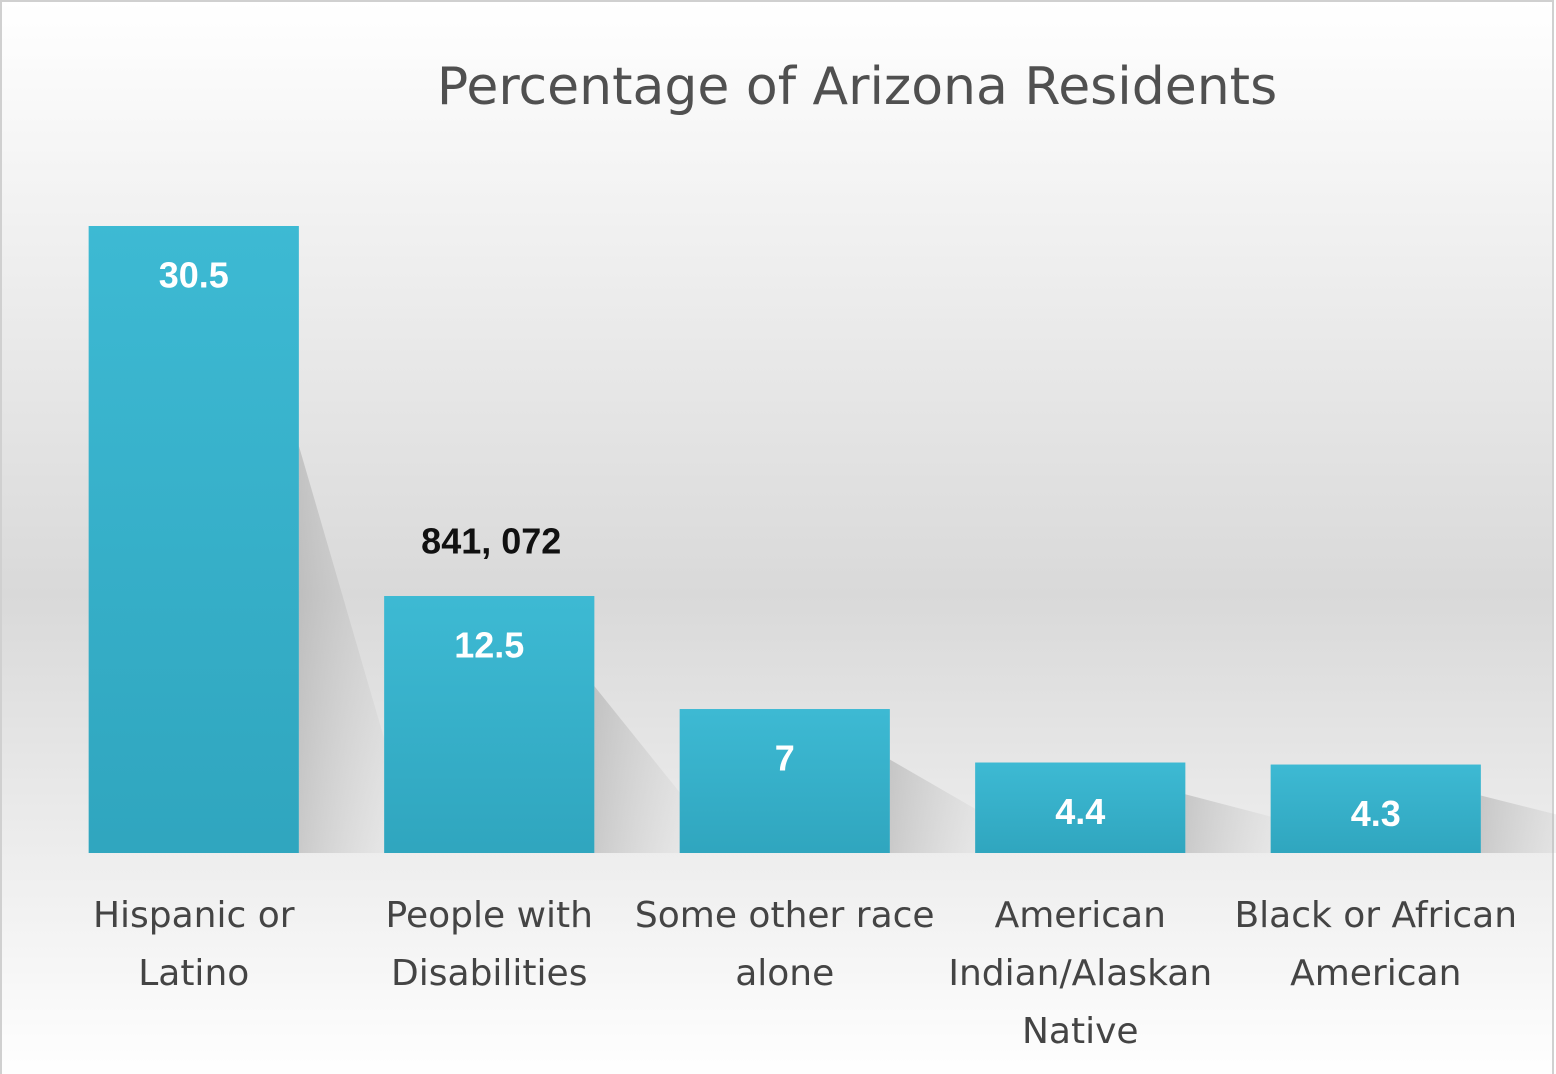 Image resolution: width=1556 pixels, height=1074 pixels. What do you see at coordinates (489, 645) in the screenshot?
I see `data-label: 12.5` at bounding box center [489, 645].